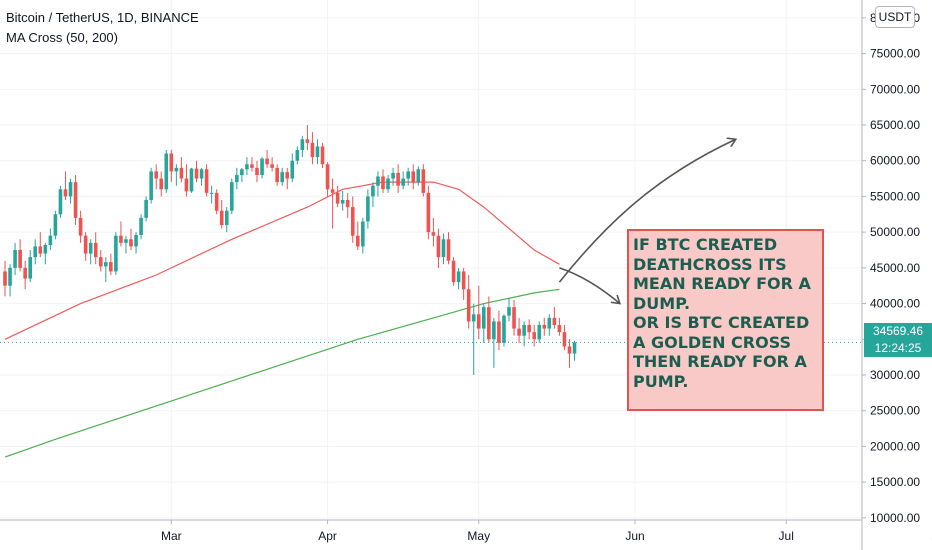  Describe the element at coordinates (895, 232) in the screenshot. I see `y-tick-label: 50000.00` at that location.